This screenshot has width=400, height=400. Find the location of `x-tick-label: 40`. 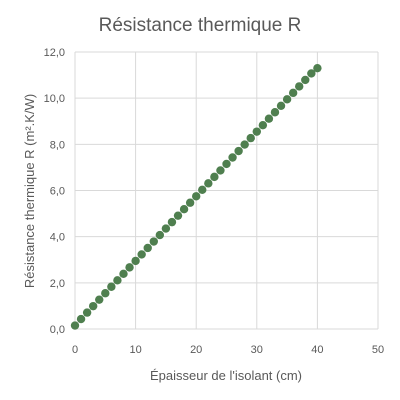

x-tick-label: 40 is located at coordinates (317, 350).